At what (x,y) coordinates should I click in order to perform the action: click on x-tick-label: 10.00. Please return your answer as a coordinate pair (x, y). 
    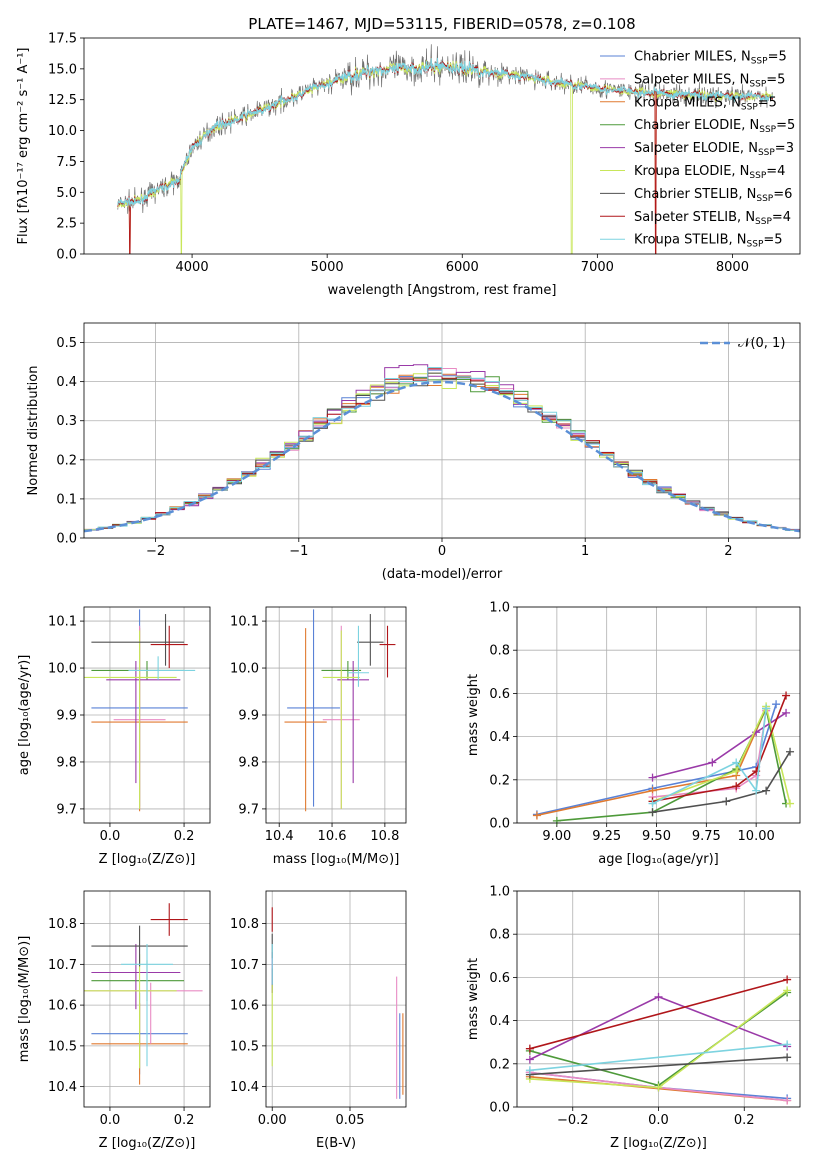
    Looking at the image, I should click on (756, 836).